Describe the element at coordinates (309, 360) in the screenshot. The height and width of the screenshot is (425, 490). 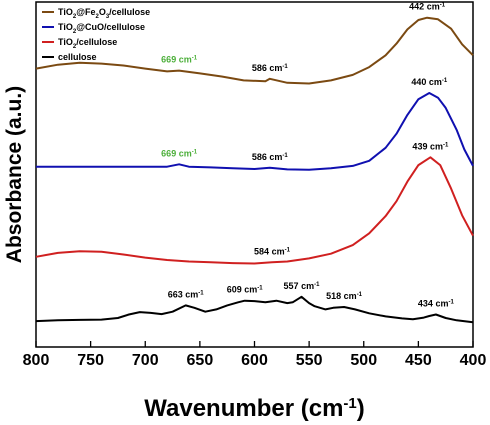
I see `x-tick-label-550: 550` at that location.